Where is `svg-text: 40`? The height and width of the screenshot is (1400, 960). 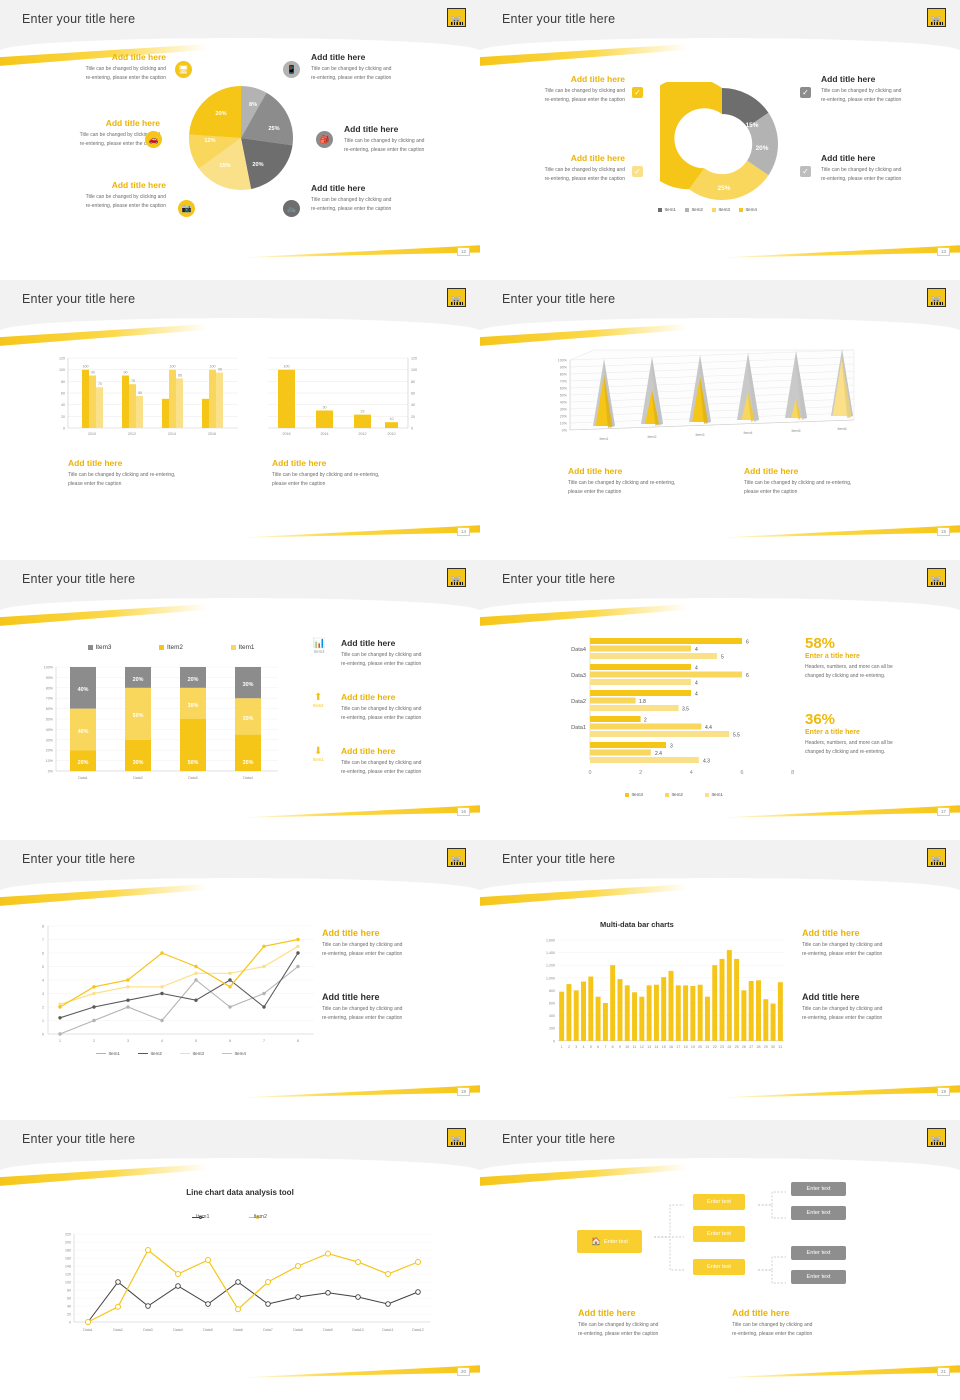
svg-text: 40 is located at coordinates (63, 405).